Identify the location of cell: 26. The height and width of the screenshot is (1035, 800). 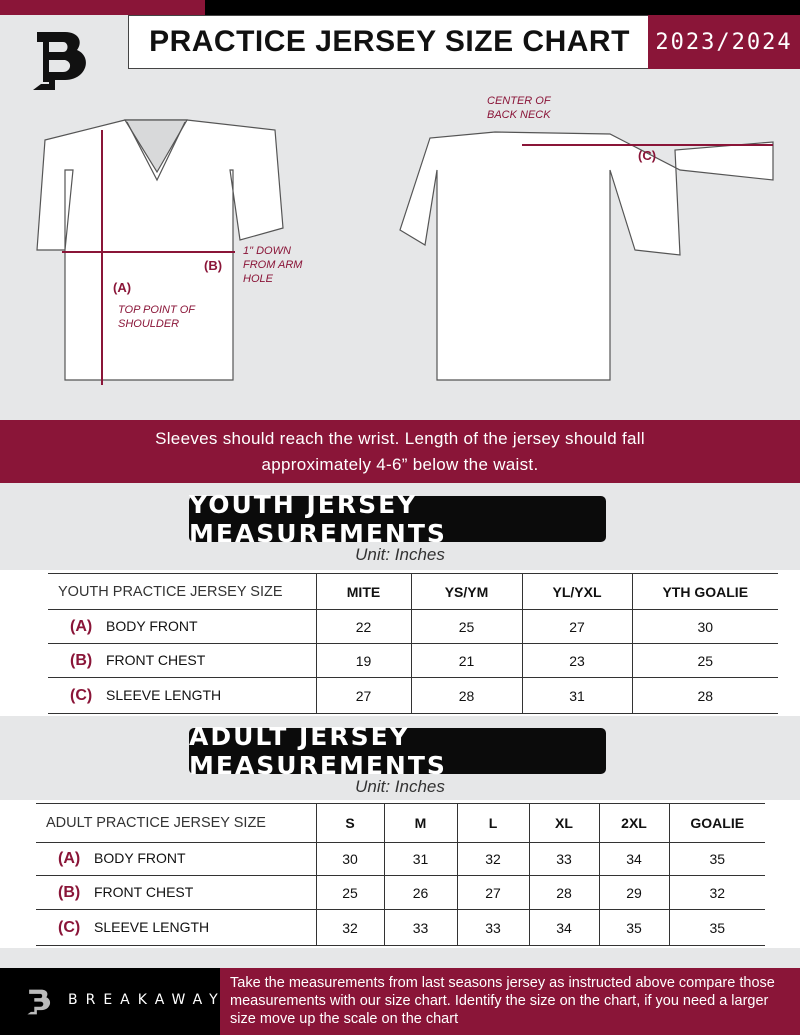
(420, 892).